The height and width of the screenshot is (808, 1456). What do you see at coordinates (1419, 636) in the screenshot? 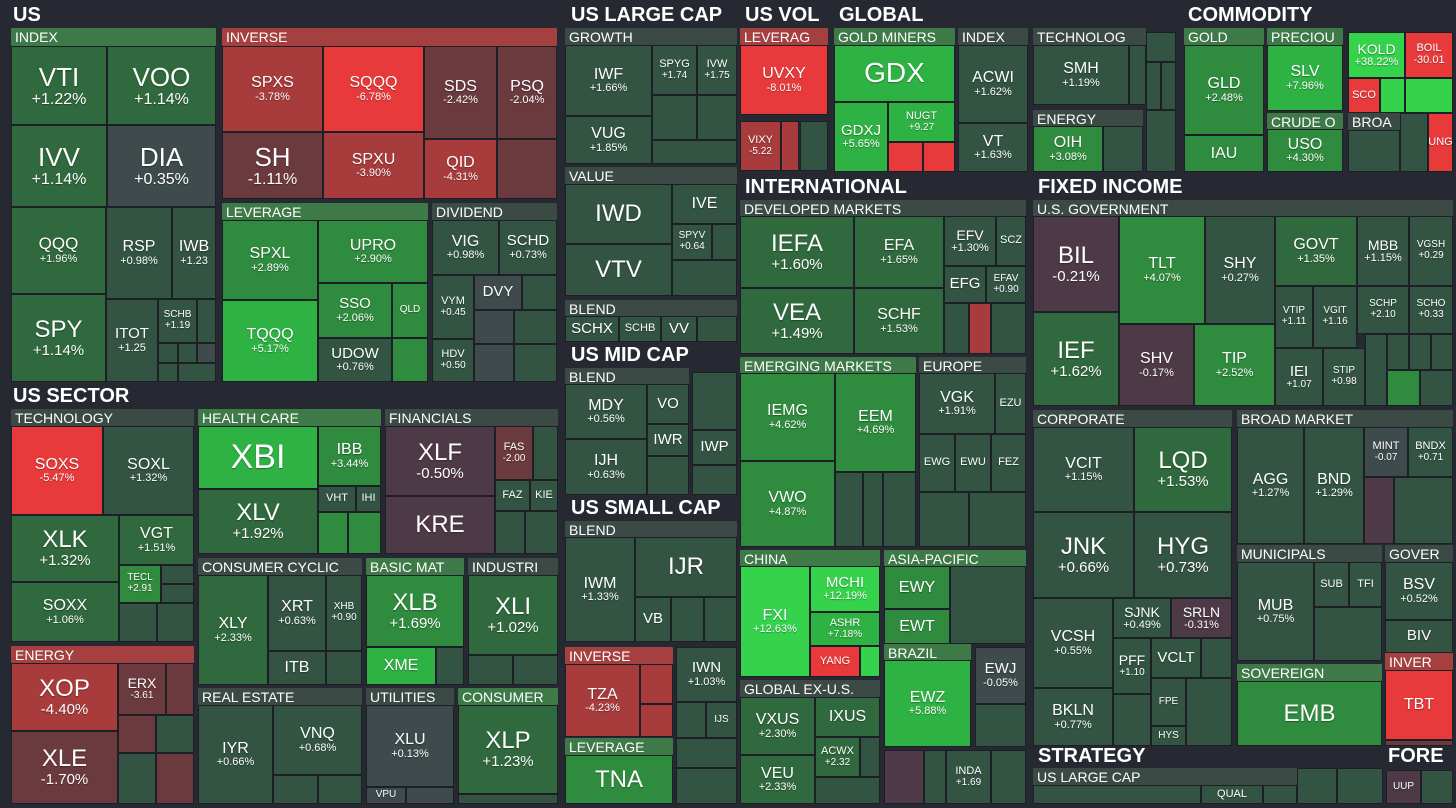
I see `ticker-tile-biv: BIV` at bounding box center [1419, 636].